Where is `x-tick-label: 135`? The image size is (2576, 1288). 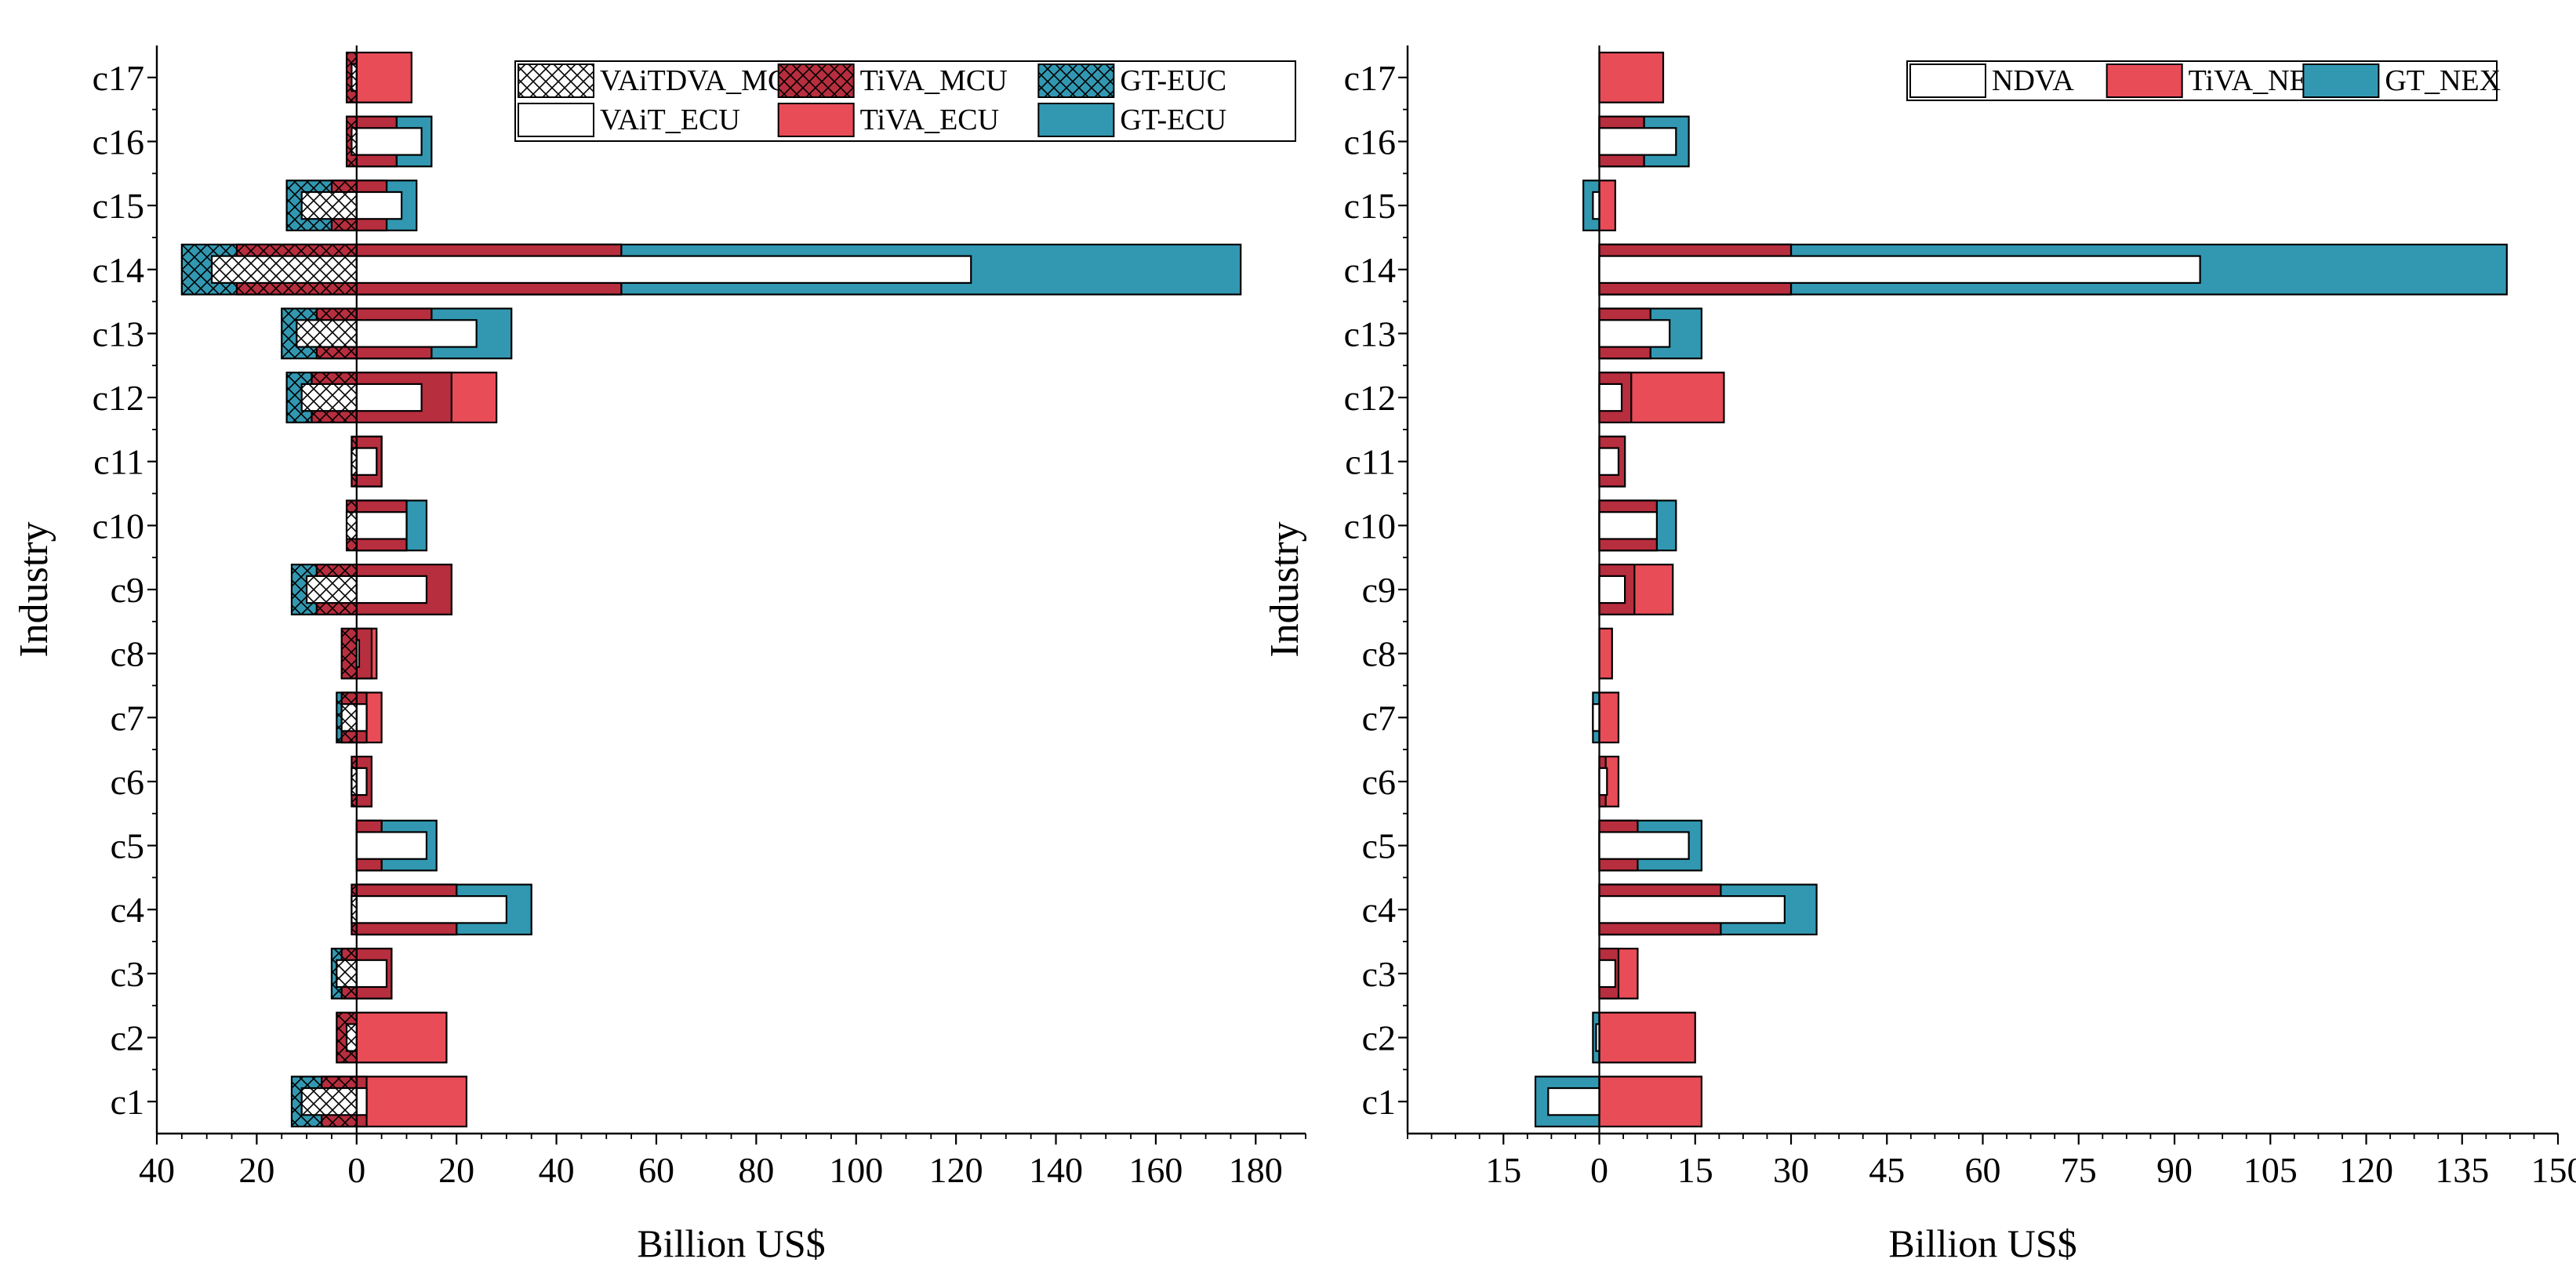 x-tick-label: 135 is located at coordinates (2462, 1170).